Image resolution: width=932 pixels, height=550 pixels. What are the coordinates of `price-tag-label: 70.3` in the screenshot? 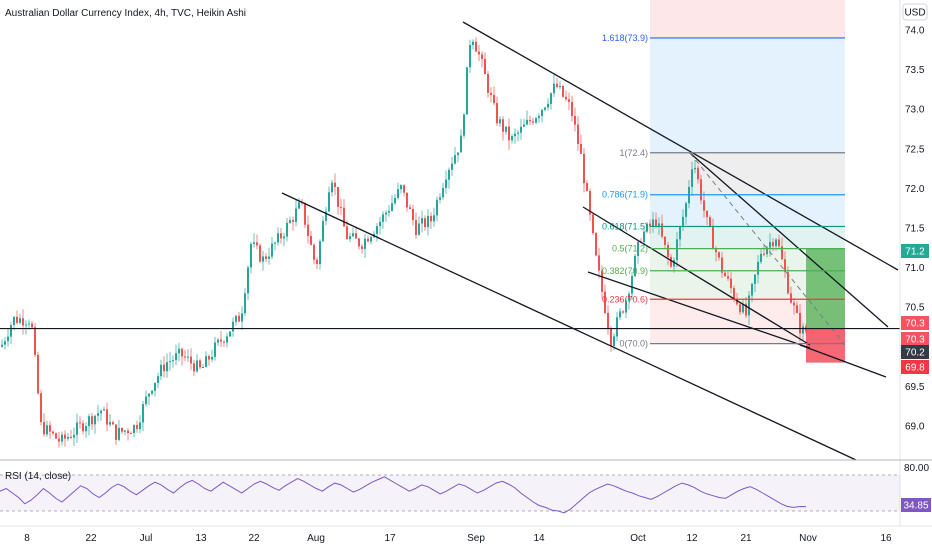 It's located at (915, 340).